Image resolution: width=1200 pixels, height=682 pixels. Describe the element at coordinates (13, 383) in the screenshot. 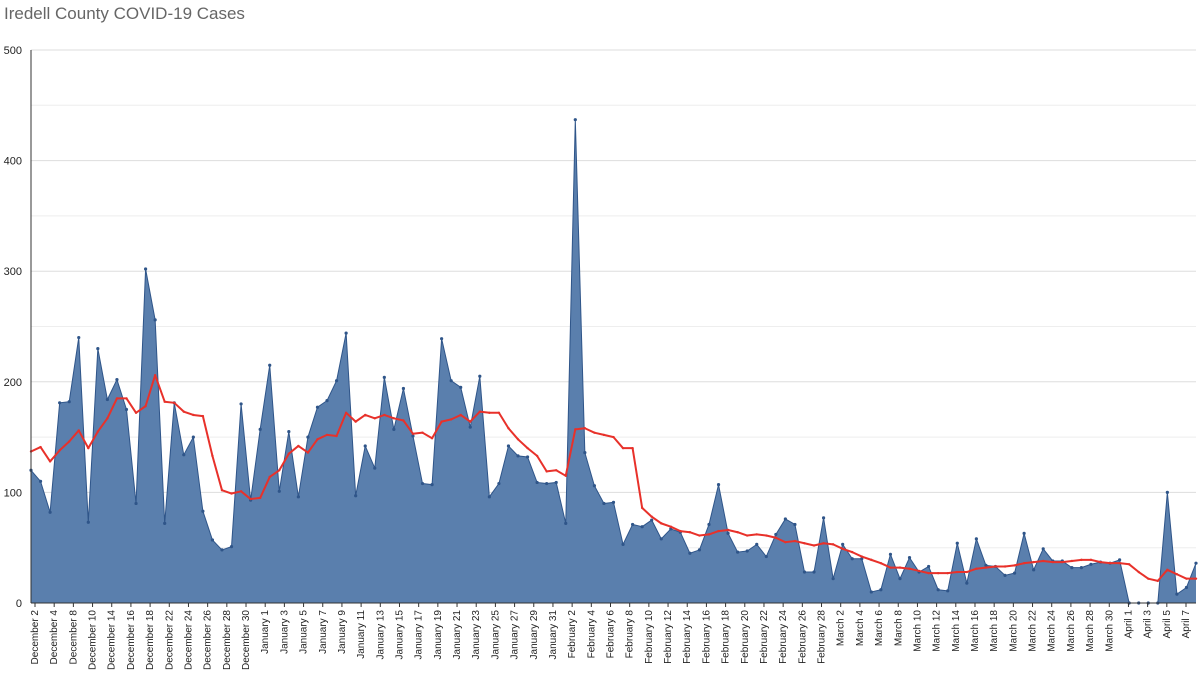

I see `y-tick-label: 200` at that location.